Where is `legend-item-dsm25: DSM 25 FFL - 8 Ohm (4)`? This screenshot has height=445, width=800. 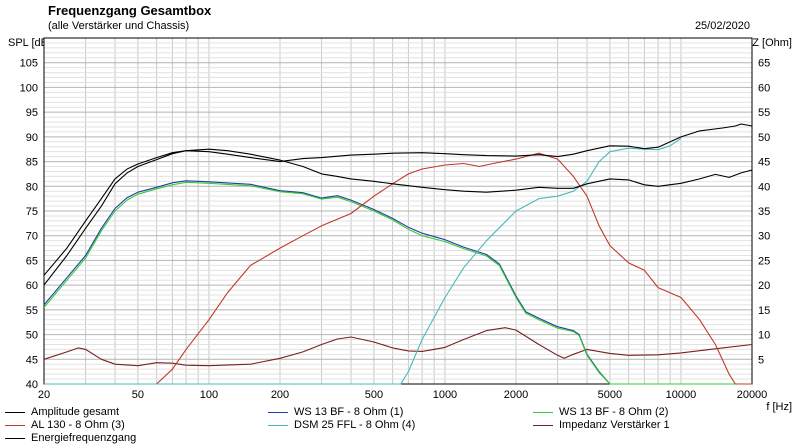 legend-item-dsm25: DSM 25 FFL - 8 Ohm (4) is located at coordinates (341, 425).